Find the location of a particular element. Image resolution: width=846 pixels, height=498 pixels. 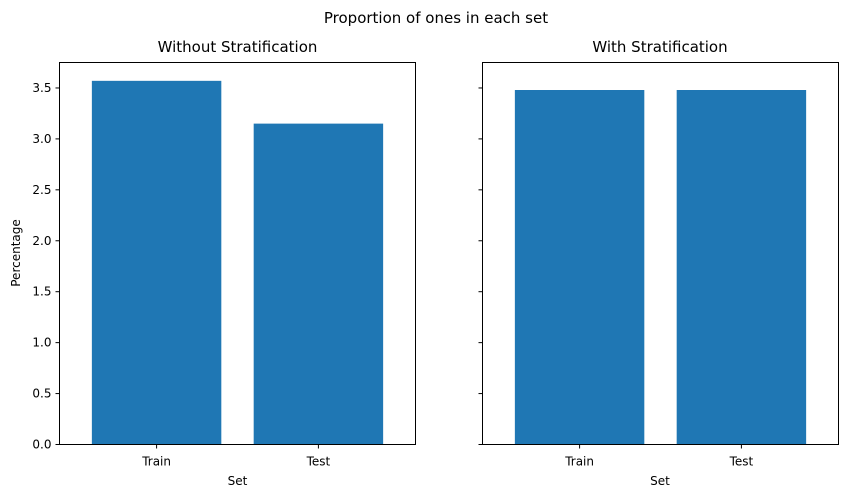

figure-title: Proportion of ones in each set is located at coordinates (436, 18).